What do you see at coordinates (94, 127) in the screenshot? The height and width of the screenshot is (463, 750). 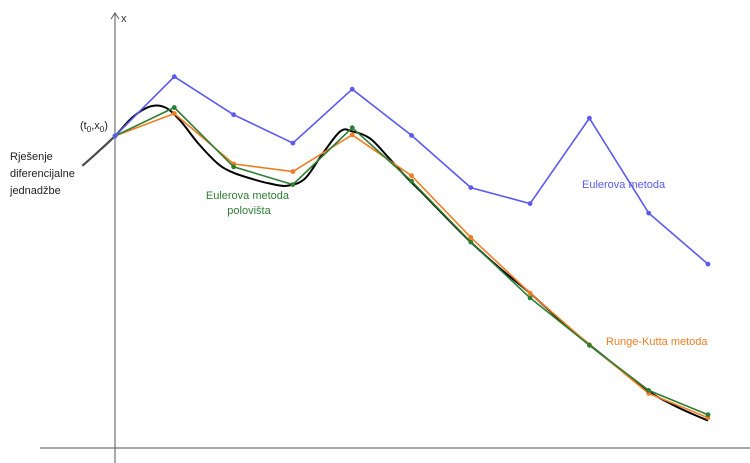 I see `initial-point-label: (t0,x0)` at bounding box center [94, 127].